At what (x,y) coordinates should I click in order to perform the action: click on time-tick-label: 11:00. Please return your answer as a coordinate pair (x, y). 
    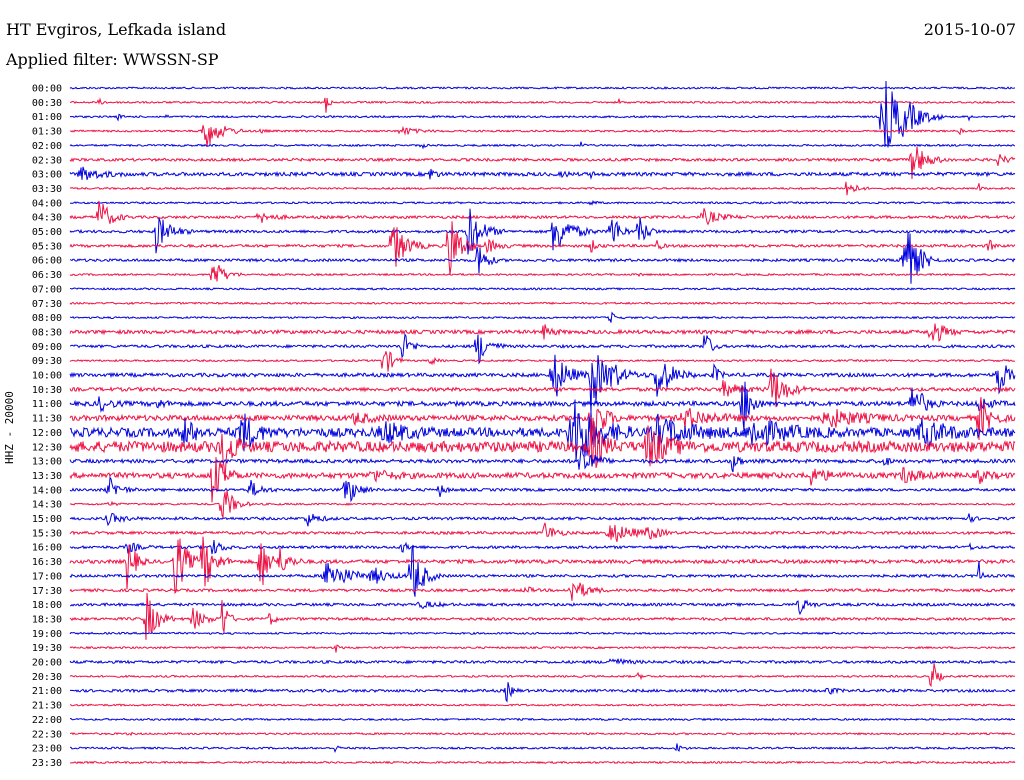
    Looking at the image, I should click on (47, 404).